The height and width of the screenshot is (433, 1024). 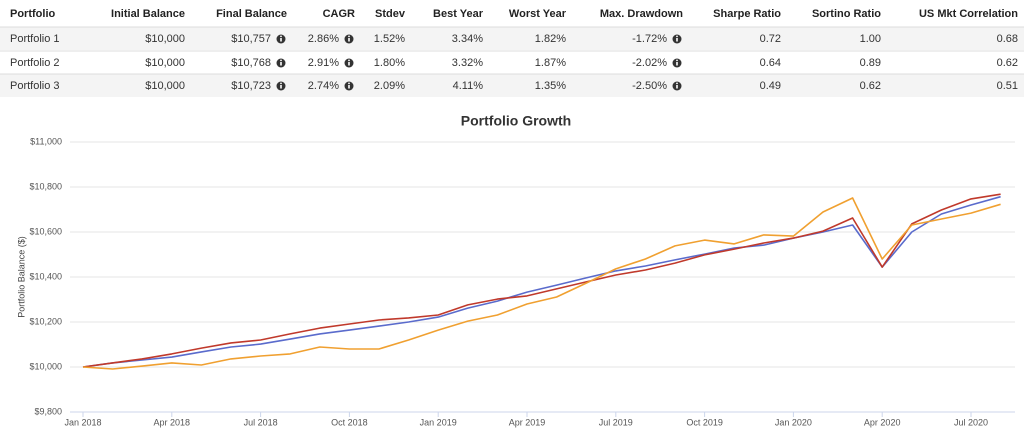 What do you see at coordinates (172, 422) in the screenshot?
I see `x-tick-label: Apr 2018` at bounding box center [172, 422].